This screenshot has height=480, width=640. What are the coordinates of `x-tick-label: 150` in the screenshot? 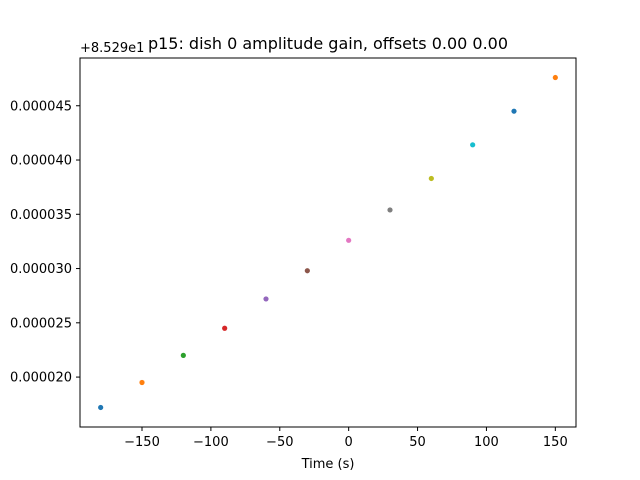 It's located at (555, 442).